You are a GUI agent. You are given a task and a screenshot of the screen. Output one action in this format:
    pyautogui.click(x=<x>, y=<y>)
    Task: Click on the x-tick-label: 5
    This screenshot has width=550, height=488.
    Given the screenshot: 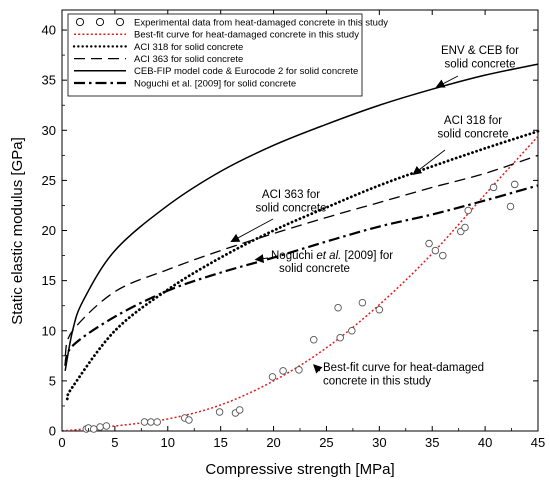 What is the action you would take?
    pyautogui.click(x=114, y=442)
    